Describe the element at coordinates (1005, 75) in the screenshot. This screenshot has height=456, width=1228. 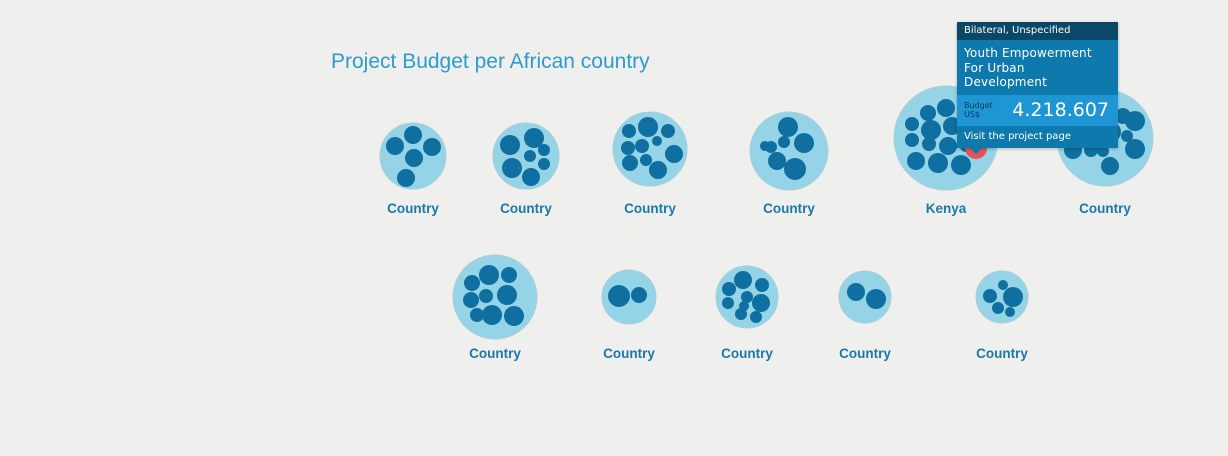
I see `tooltip-title-line2: For Urban Development` at that location.